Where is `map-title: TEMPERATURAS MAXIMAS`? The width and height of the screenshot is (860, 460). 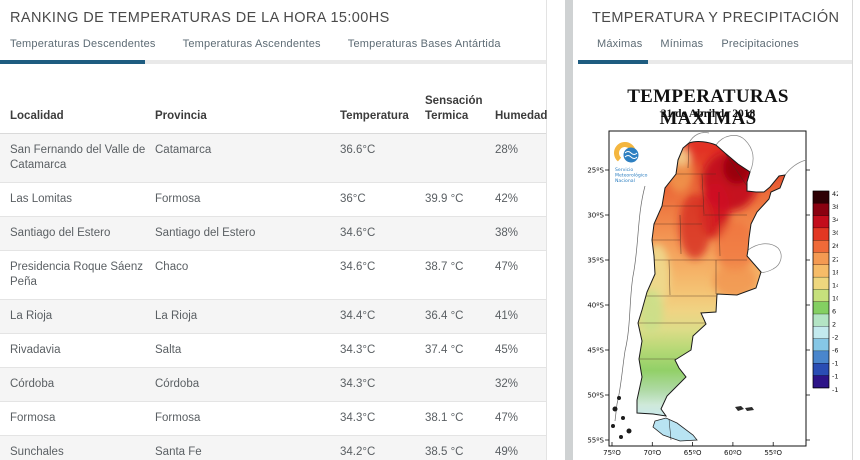 map-title: TEMPERATURAS MAXIMAS is located at coordinates (708, 107).